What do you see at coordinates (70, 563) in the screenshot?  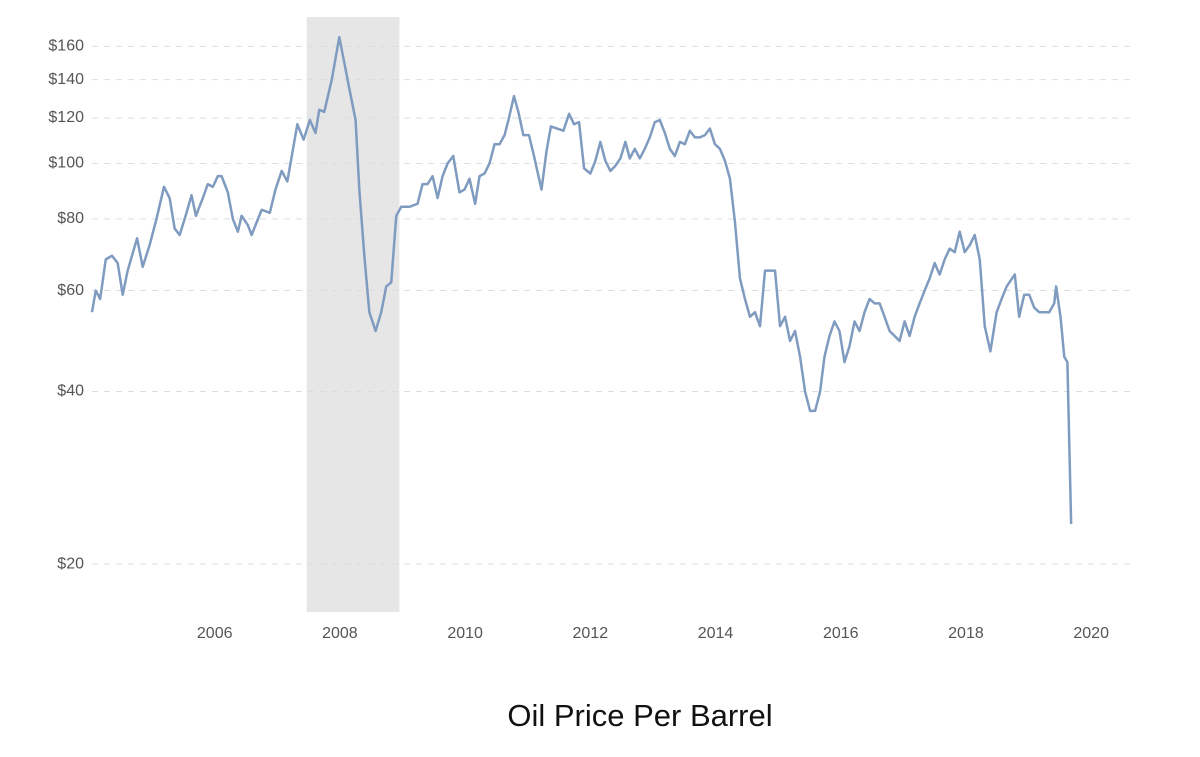 I see `y-tick-label: $20` at bounding box center [70, 563].